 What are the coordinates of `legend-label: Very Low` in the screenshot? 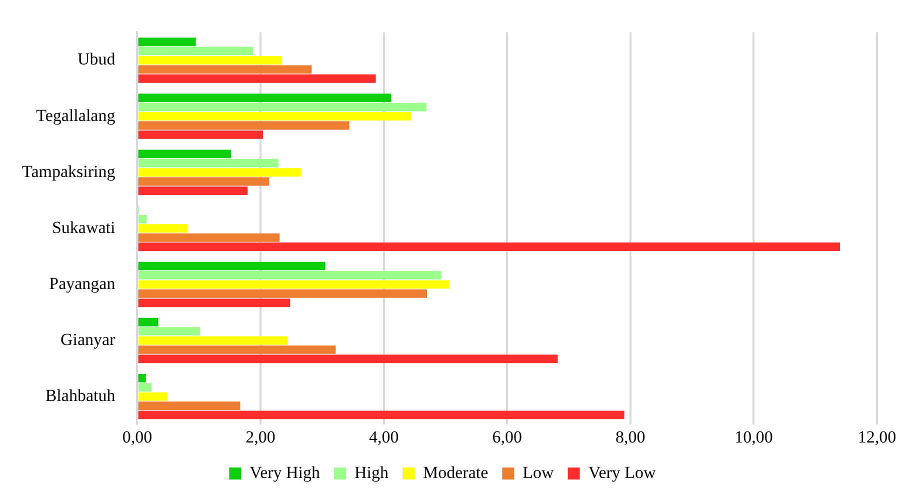 It's located at (622, 472).